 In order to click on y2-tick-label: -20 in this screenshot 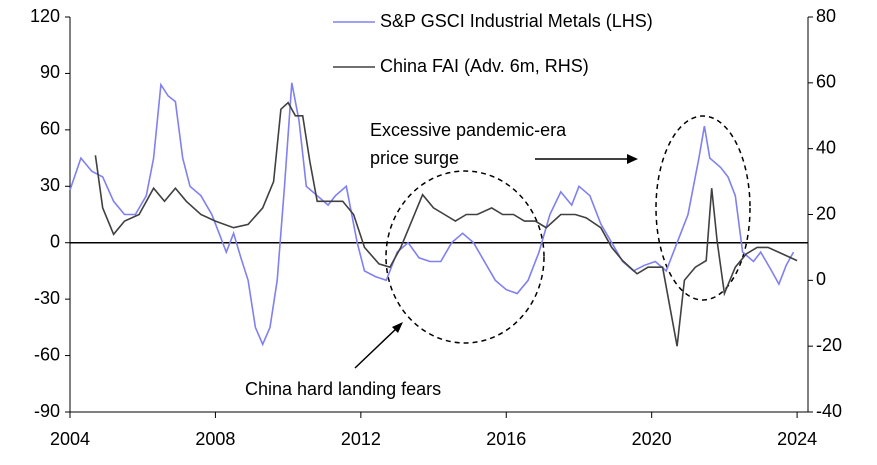, I will do `click(829, 345)`.